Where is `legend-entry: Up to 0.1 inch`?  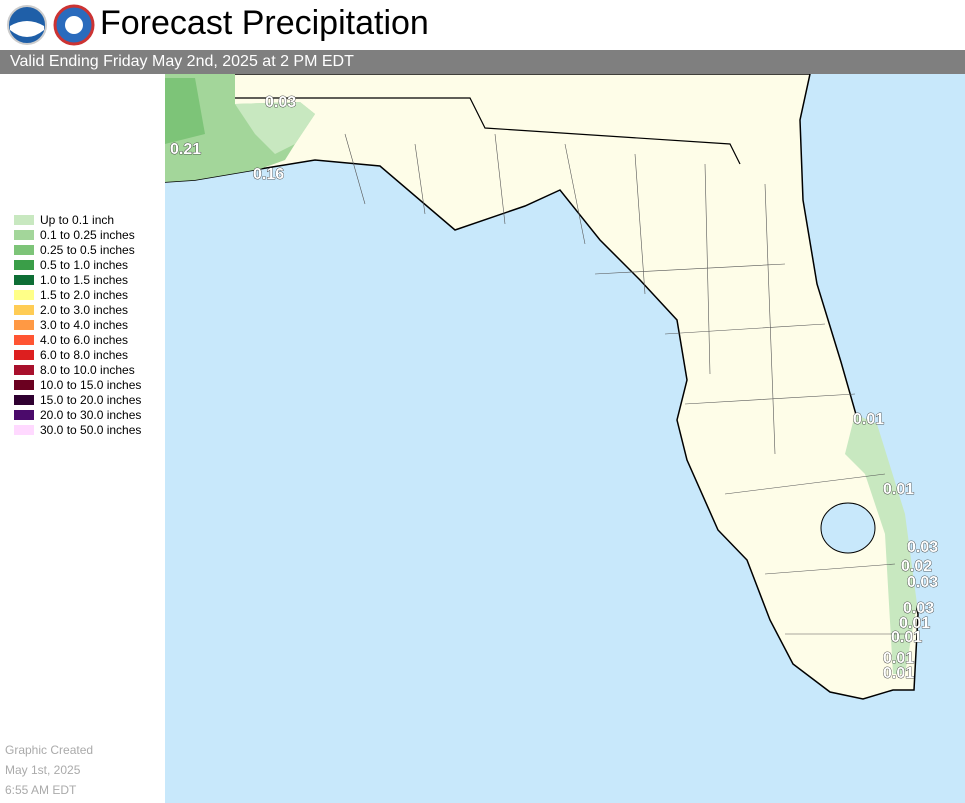
legend-entry: Up to 0.1 inch is located at coordinates (77, 219).